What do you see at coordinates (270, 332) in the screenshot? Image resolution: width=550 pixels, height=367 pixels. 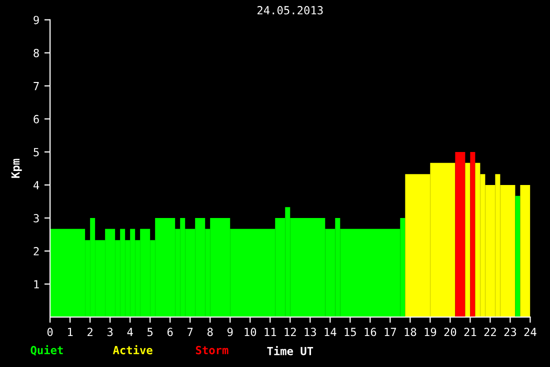 I see `x-tick-label: 11` at bounding box center [270, 332].